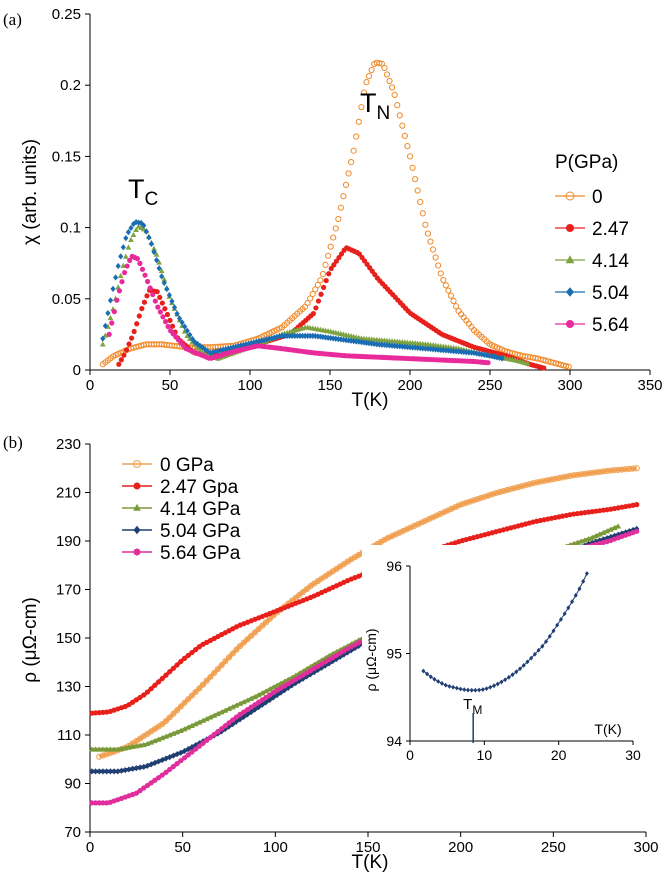  I want to click on chart-a-y-tick-label: 0, so click(77, 370).